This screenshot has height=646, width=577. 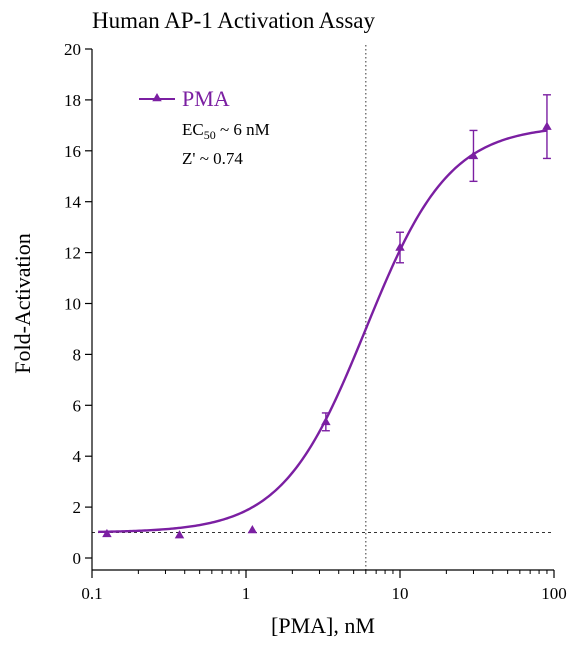 What do you see at coordinates (22, 303) in the screenshot?
I see `y-axis-label: Fold-Activation` at bounding box center [22, 303].